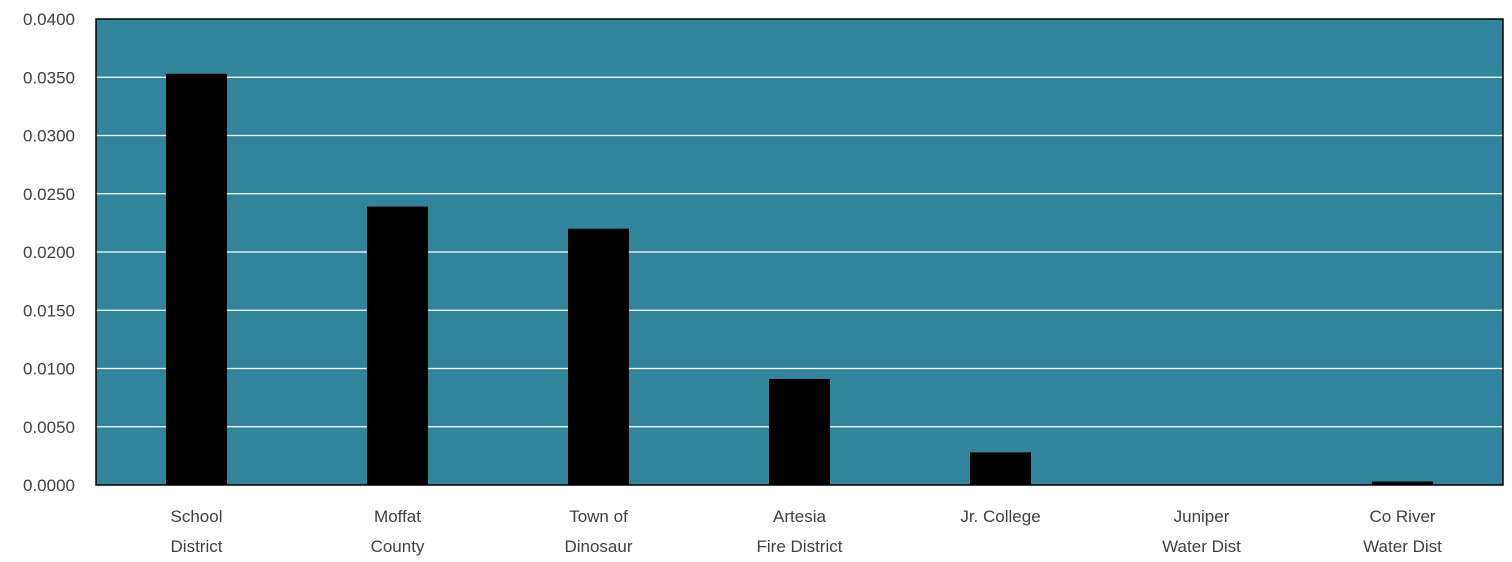 The image size is (1512, 562). I want to click on x-category-label-line: School, so click(197, 516).